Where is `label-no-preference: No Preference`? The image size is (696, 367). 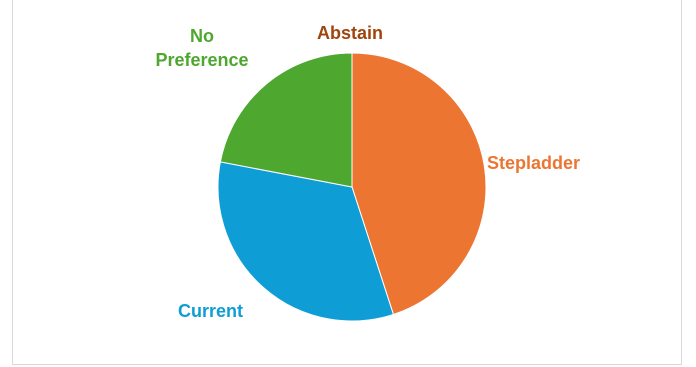
label-no-preference: No Preference is located at coordinates (202, 48).